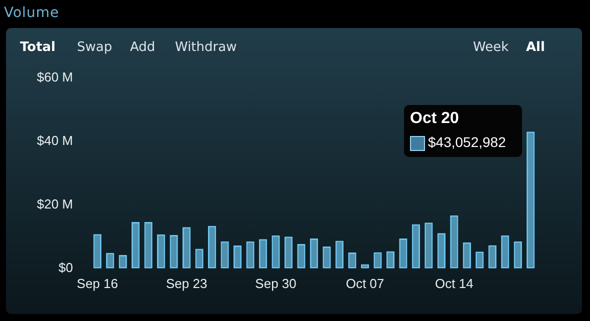 Image resolution: width=590 pixels, height=321 pixels. I want to click on x-tick-label: Sep 23, so click(187, 283).